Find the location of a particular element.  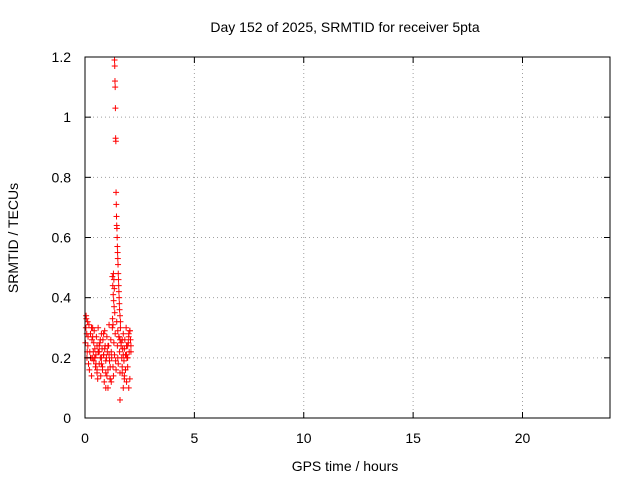

x-tick-label: 0 is located at coordinates (85, 438).